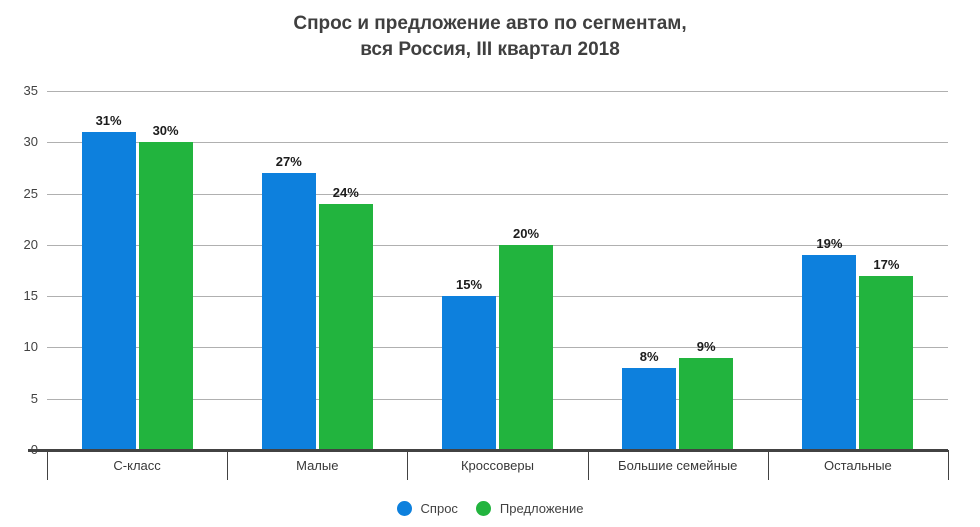  I want to click on value-label: 19%, so click(829, 244).